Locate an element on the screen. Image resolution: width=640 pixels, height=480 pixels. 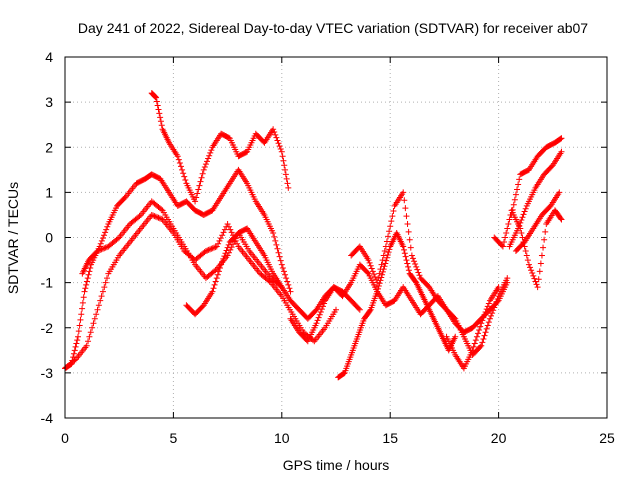
x-tick-label: 0 is located at coordinates (65, 438).